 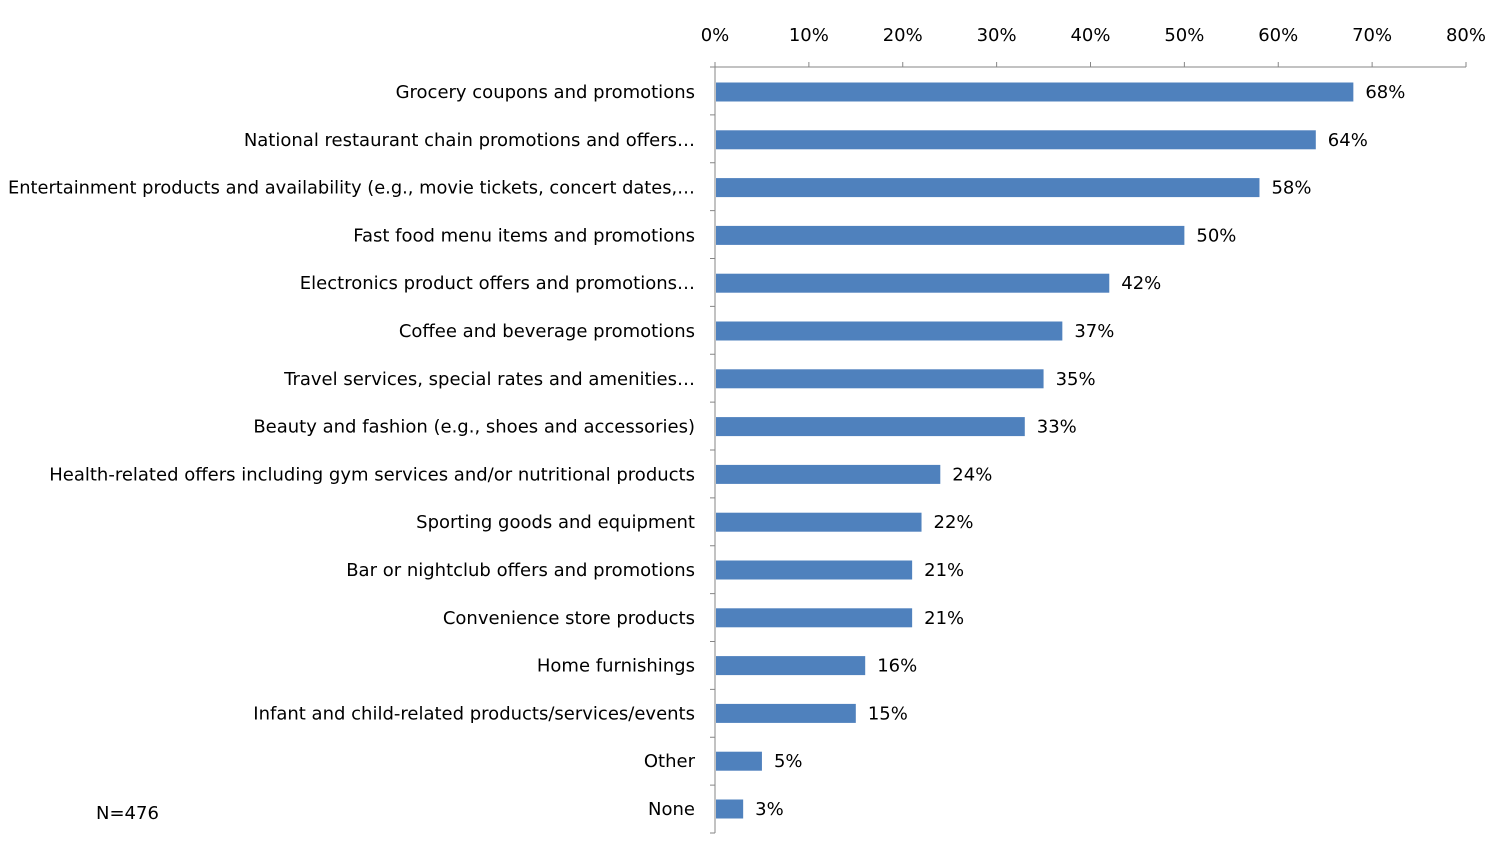 I want to click on x-tick-label: 50%, so click(x=1184, y=35).